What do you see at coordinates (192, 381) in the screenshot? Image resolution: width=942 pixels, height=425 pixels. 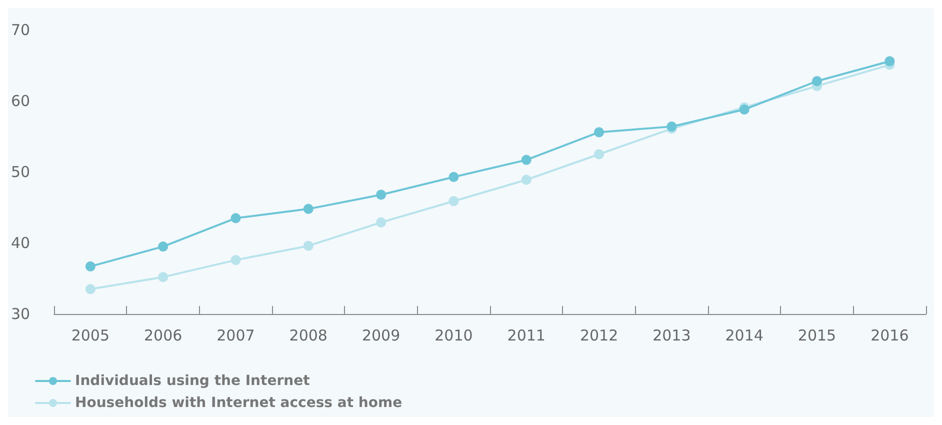 I see `legend-label: Individuals using the Internet` at bounding box center [192, 381].